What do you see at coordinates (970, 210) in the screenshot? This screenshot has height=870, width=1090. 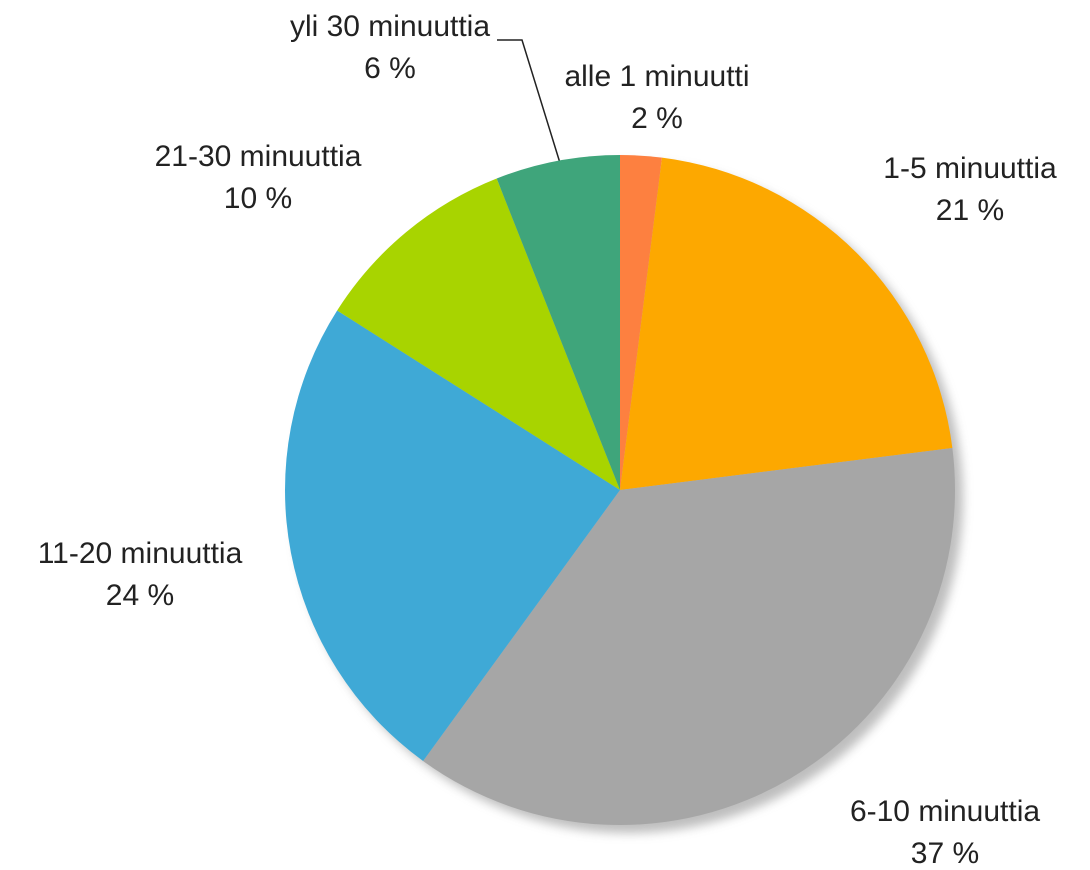 I see `value-label: 21 %` at bounding box center [970, 210].